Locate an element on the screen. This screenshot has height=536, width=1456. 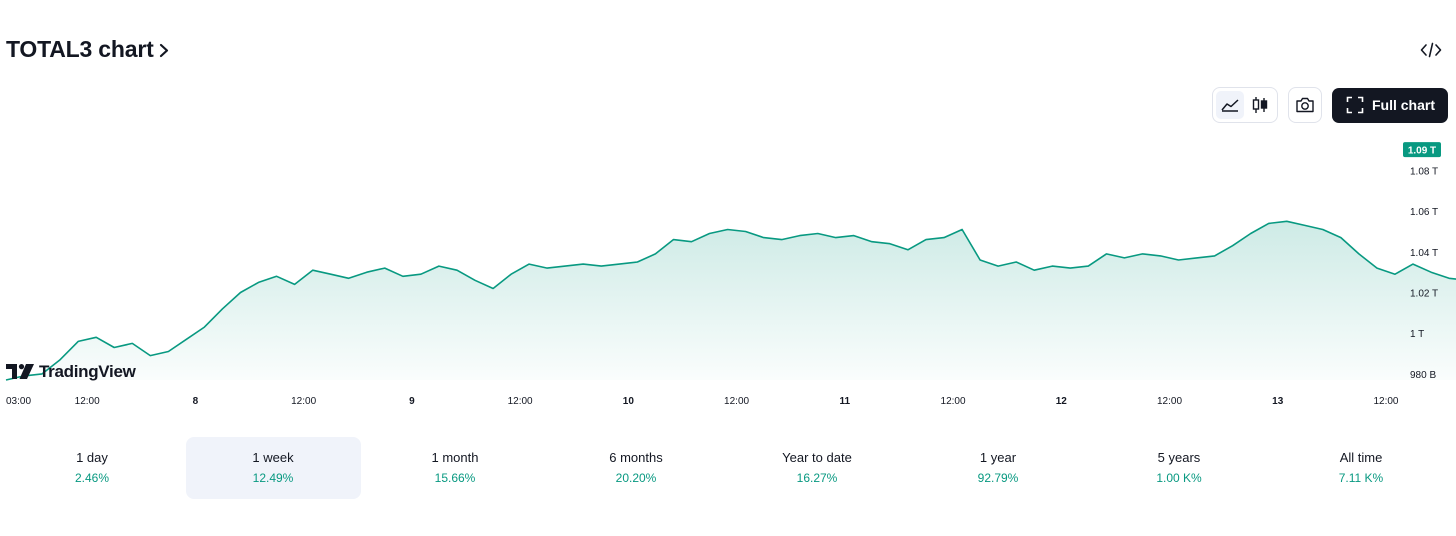
tradingview-logo: TradingView is located at coordinates (71, 372).